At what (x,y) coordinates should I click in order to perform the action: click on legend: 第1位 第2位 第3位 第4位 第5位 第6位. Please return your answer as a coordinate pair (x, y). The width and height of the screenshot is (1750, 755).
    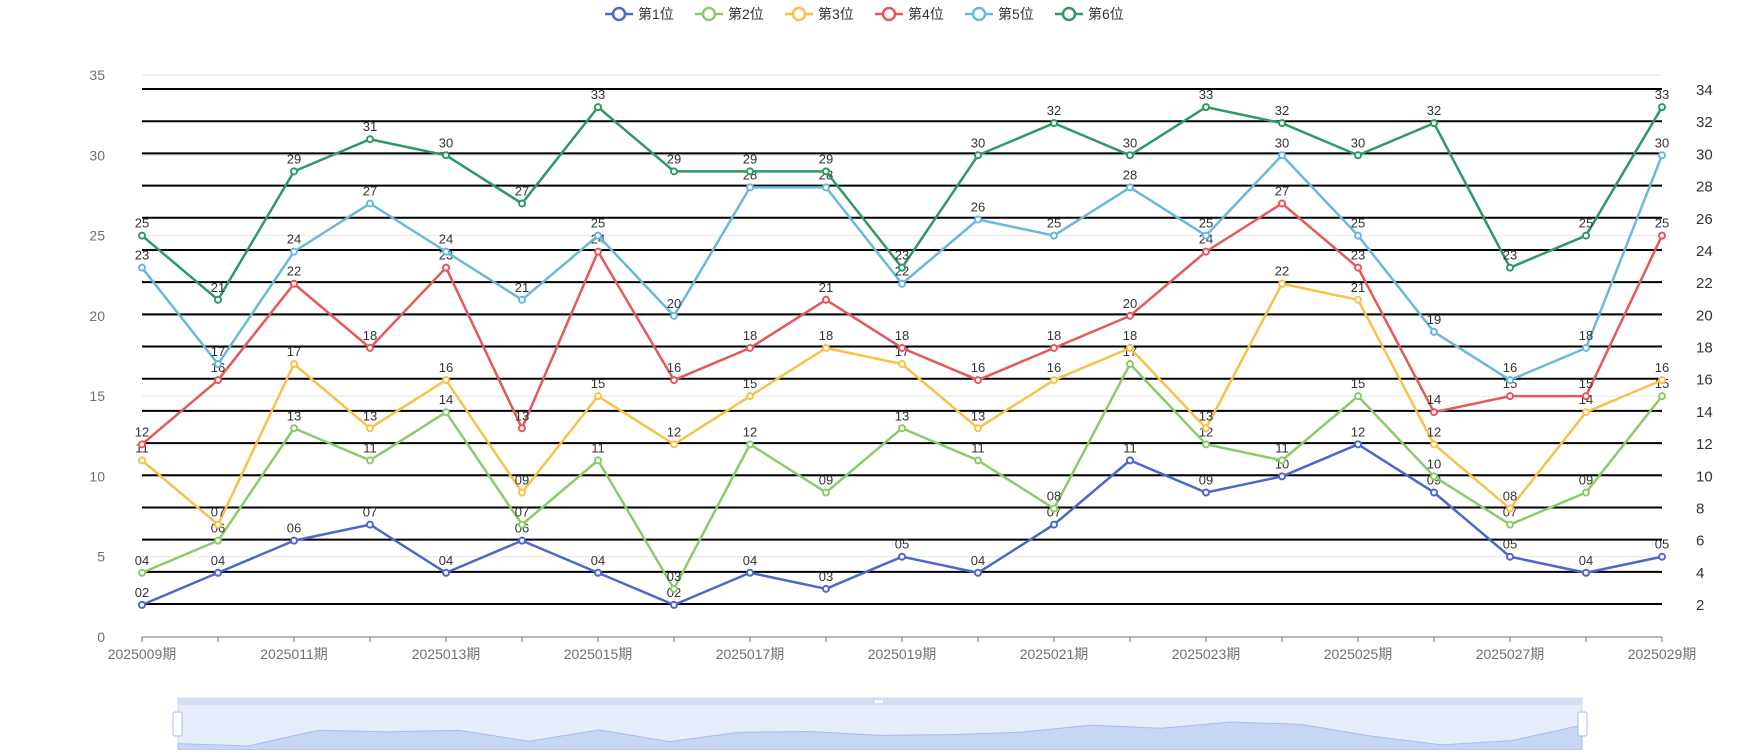
    Looking at the image, I should click on (864, 14).